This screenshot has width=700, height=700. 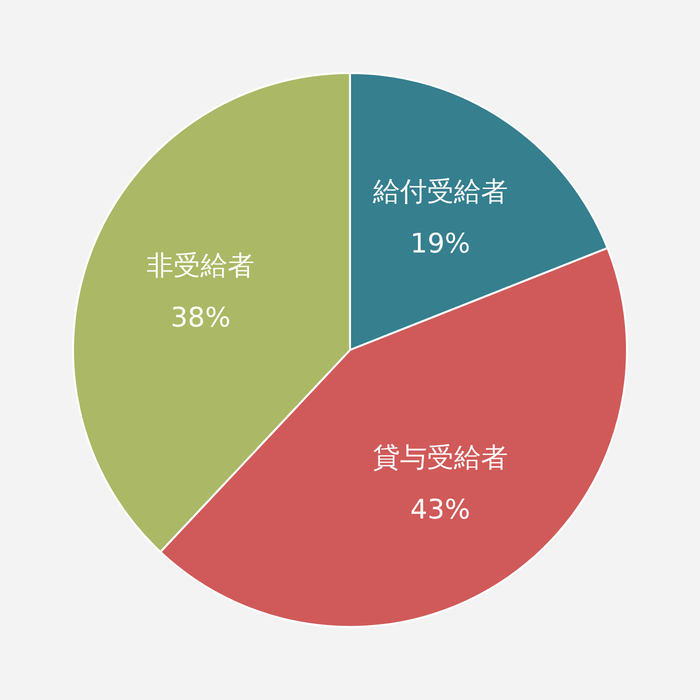 I want to click on slice-label: 給付受給者, so click(x=440, y=192).